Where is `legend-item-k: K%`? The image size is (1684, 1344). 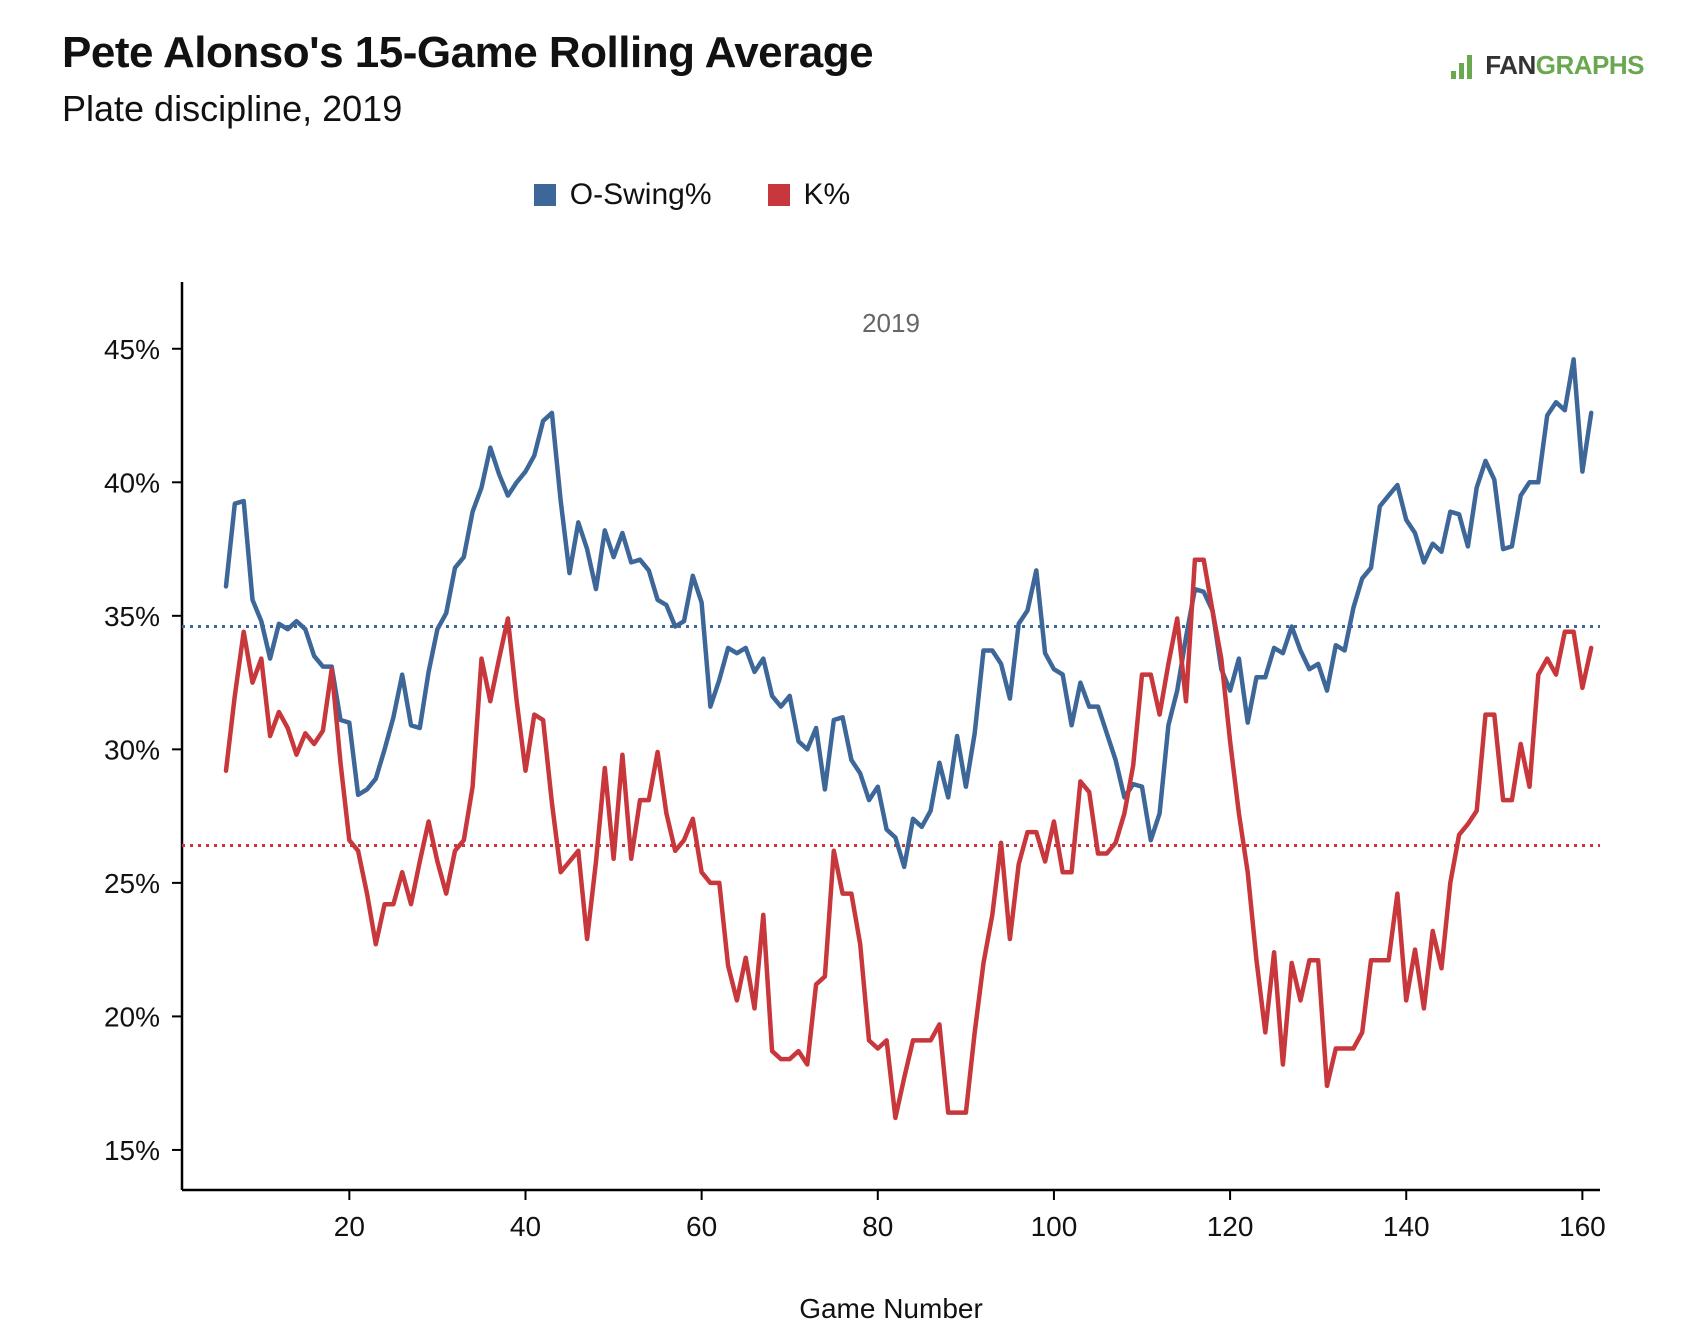 legend-item-k: K% is located at coordinates (809, 195).